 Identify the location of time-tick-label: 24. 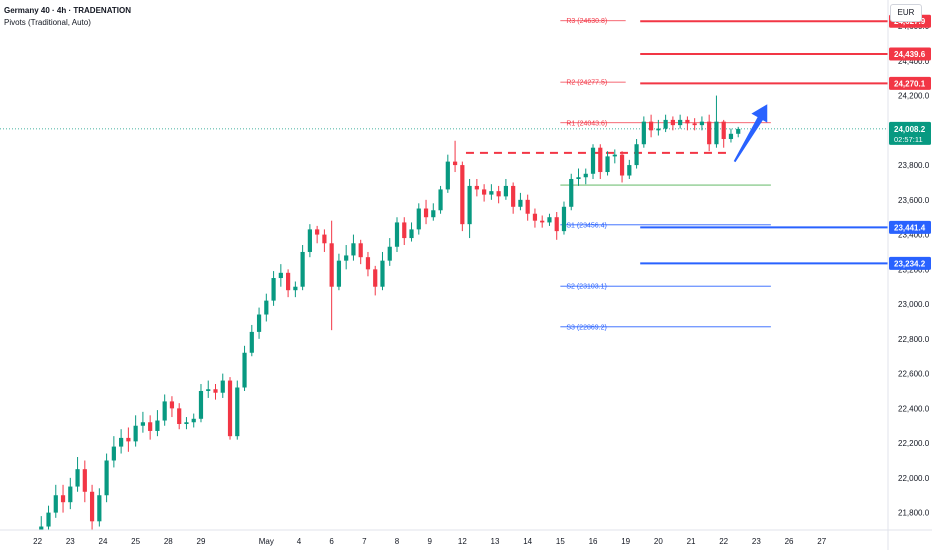
(103, 541).